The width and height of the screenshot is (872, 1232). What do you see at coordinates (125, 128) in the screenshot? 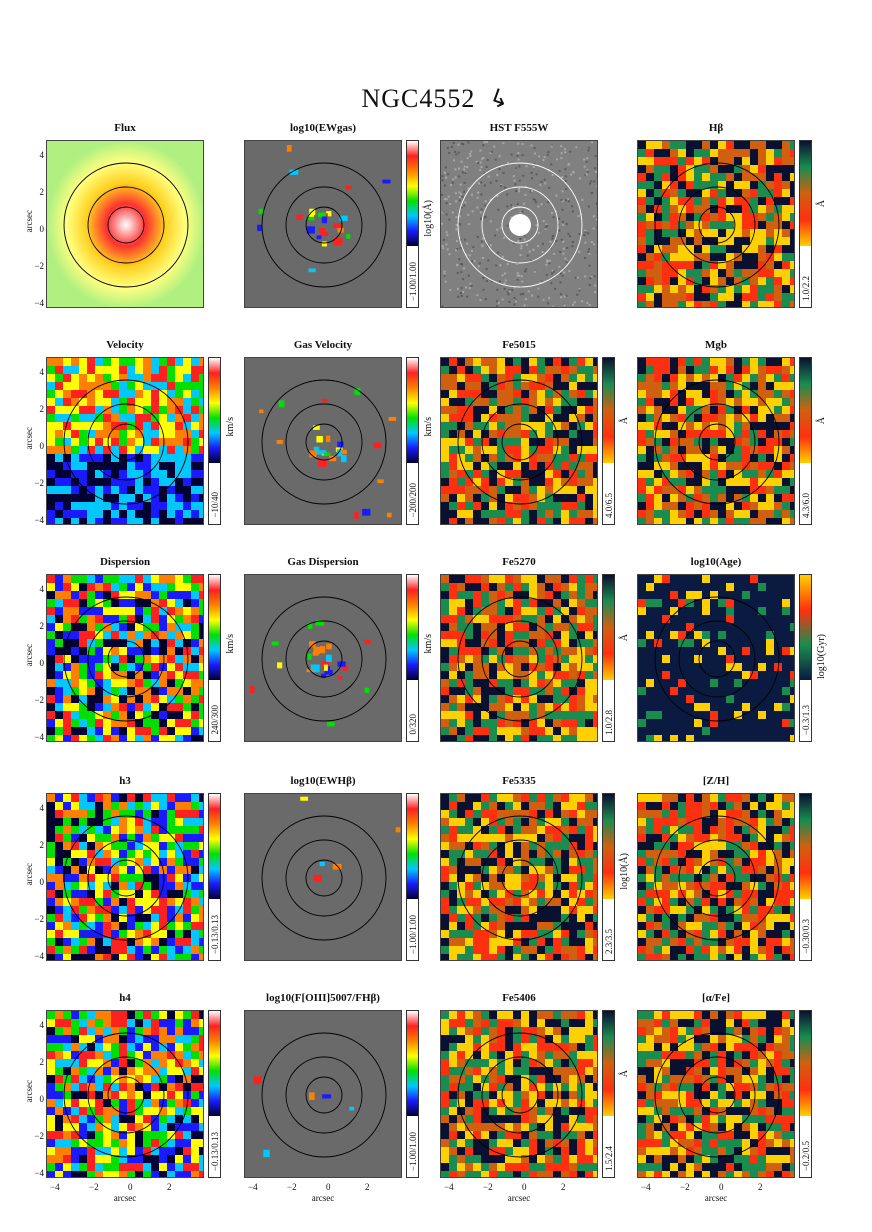
I see `panel-title: Flux` at bounding box center [125, 128].